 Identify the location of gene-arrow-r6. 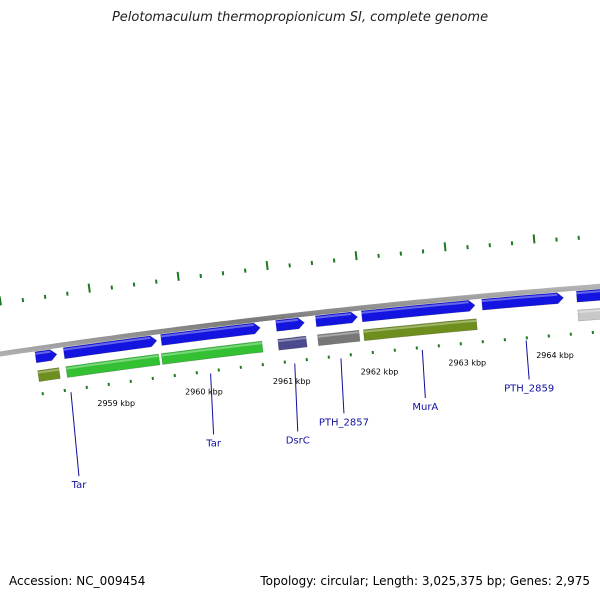
(420, 330).